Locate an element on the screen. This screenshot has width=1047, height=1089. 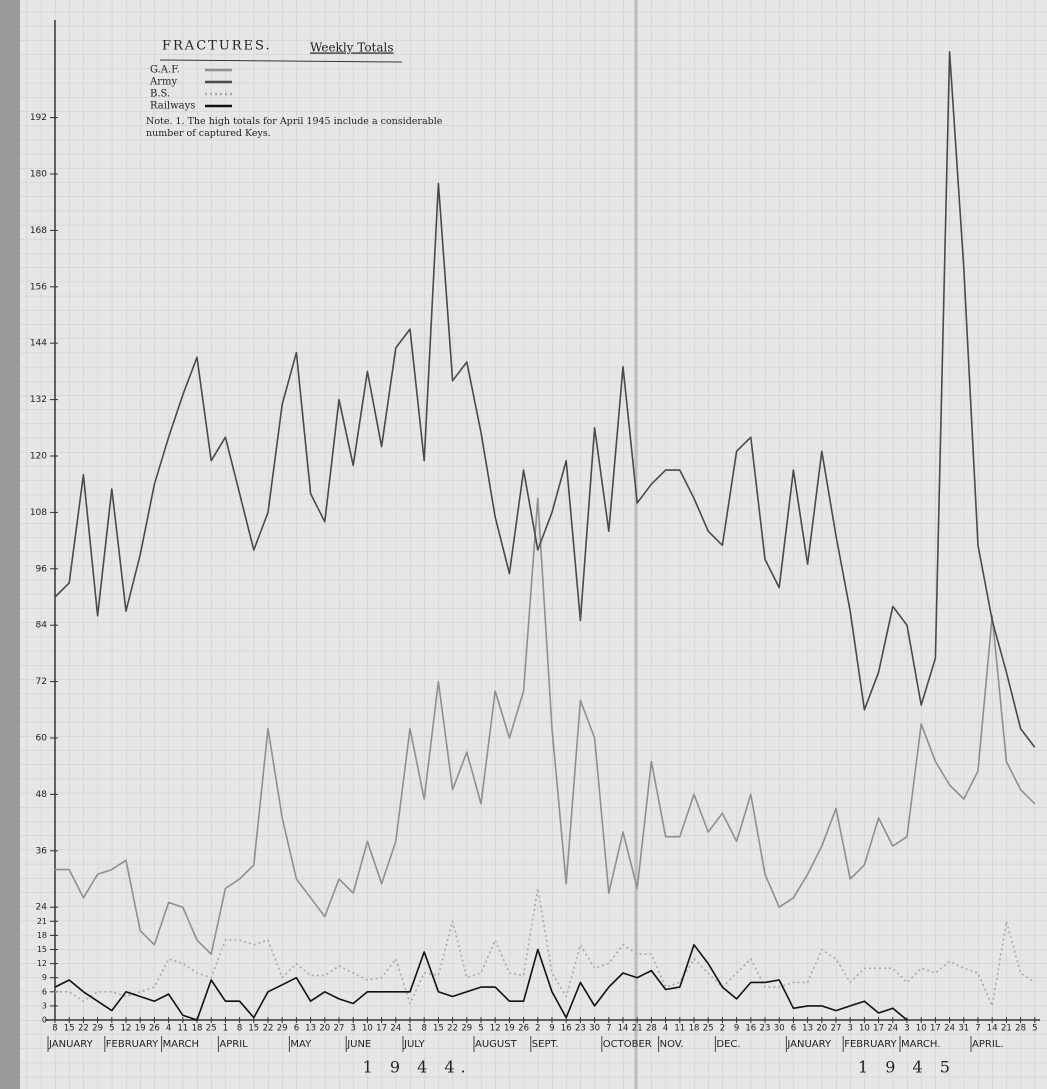
y-tick-label: 180 is located at coordinates (38, 175).